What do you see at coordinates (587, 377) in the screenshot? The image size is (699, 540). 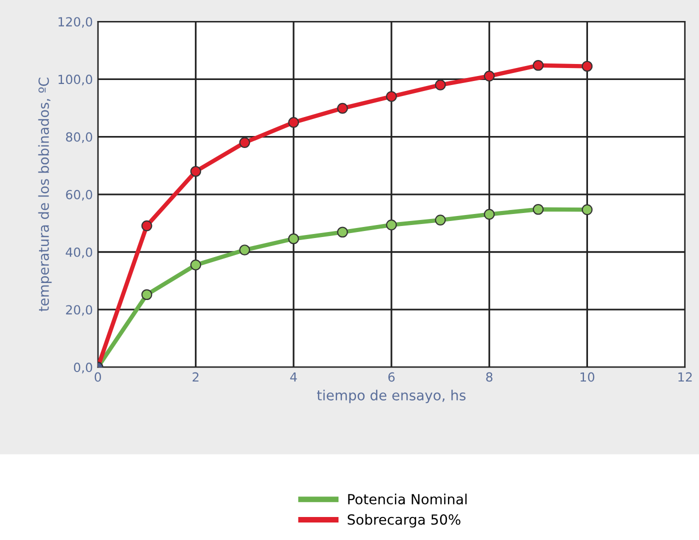 I see `x-tick-label: 10` at bounding box center [587, 377].